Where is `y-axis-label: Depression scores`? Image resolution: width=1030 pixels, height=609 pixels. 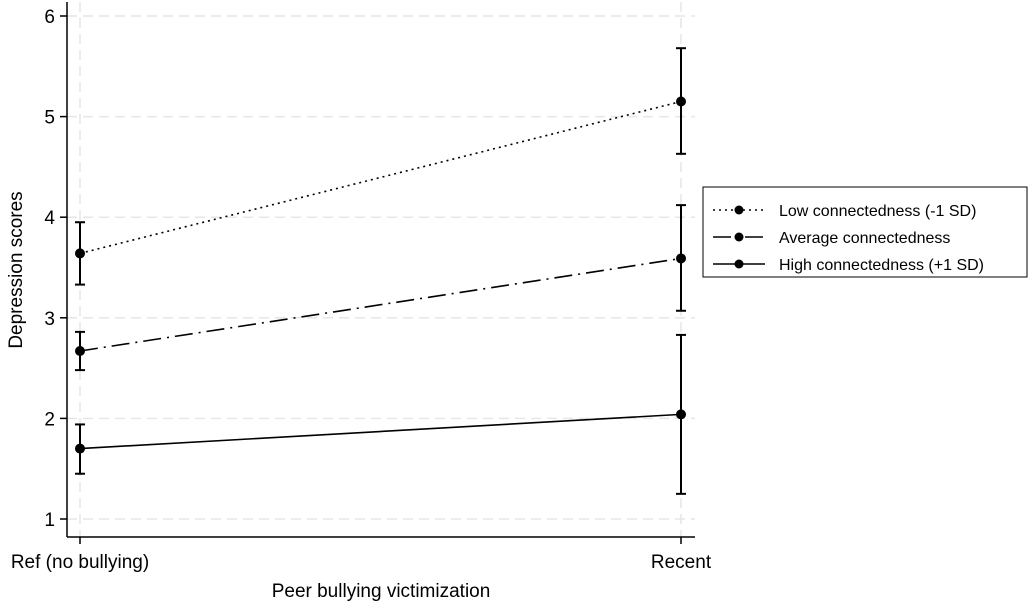 y-axis-label: Depression scores is located at coordinates (16, 269).